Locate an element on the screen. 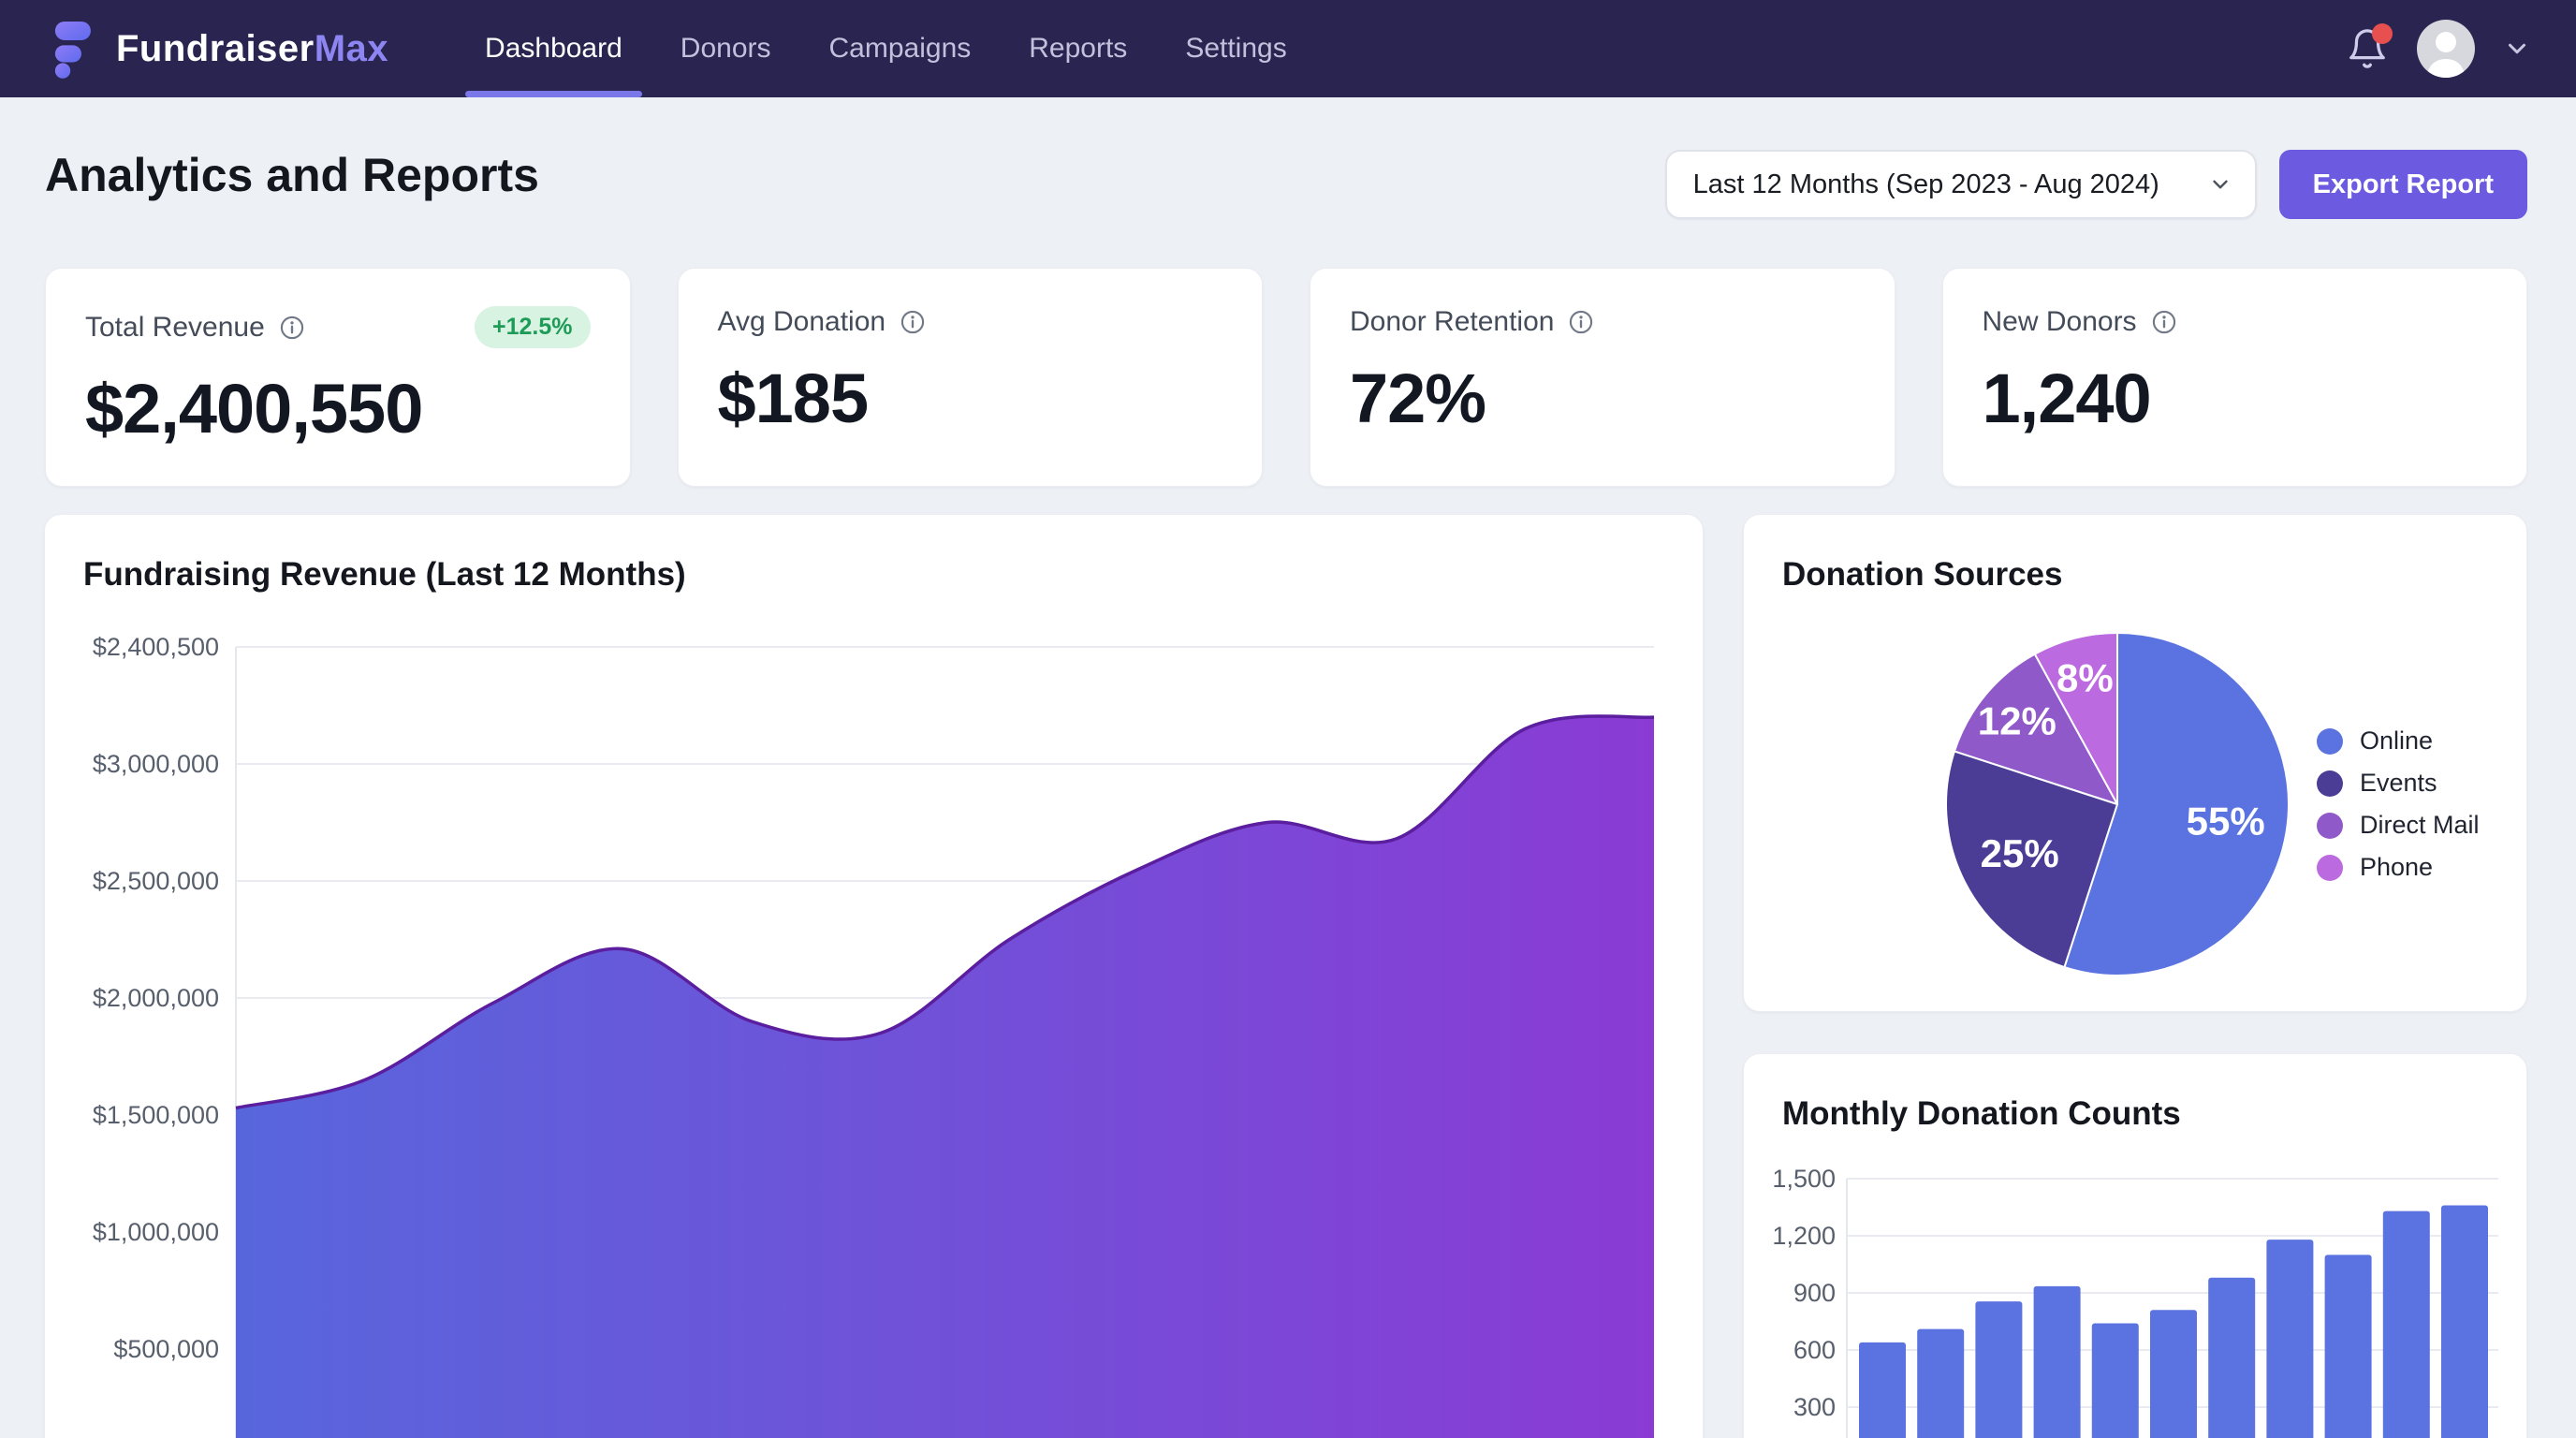 The width and height of the screenshot is (2576, 1438). stat-label: Avg Donation is located at coordinates (801, 321).